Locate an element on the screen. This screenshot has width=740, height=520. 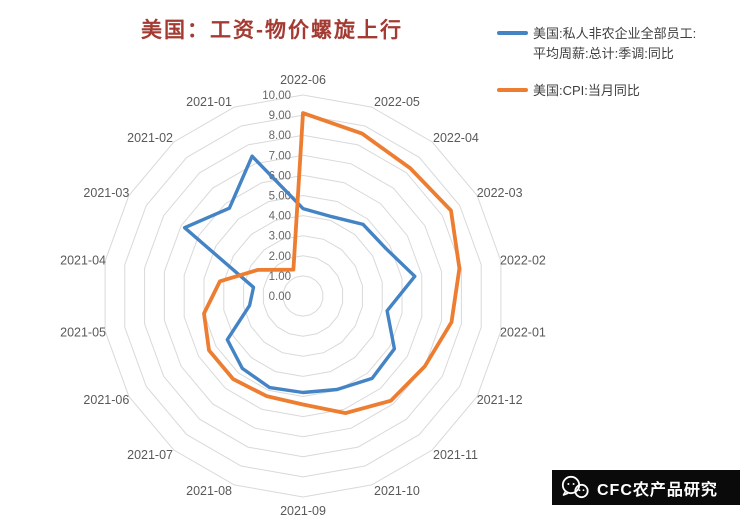
category-label-2022-05: 2022-05 is located at coordinates (397, 102).